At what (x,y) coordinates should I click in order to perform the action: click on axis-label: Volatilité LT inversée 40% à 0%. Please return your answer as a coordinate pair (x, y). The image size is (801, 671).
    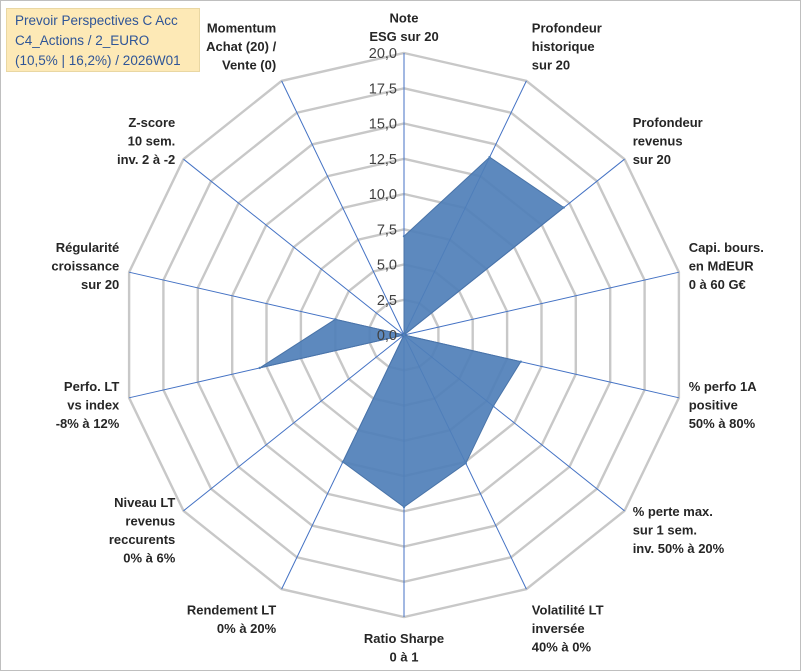
    Looking at the image, I should click on (568, 628).